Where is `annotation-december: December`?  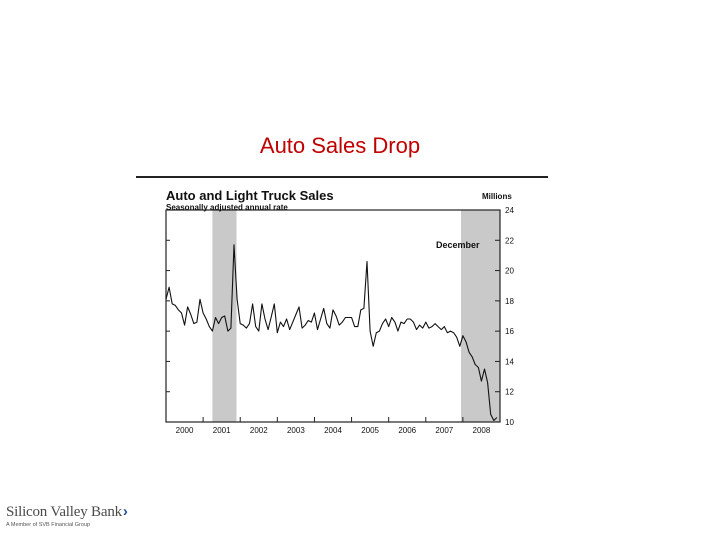 annotation-december: December is located at coordinates (458, 245).